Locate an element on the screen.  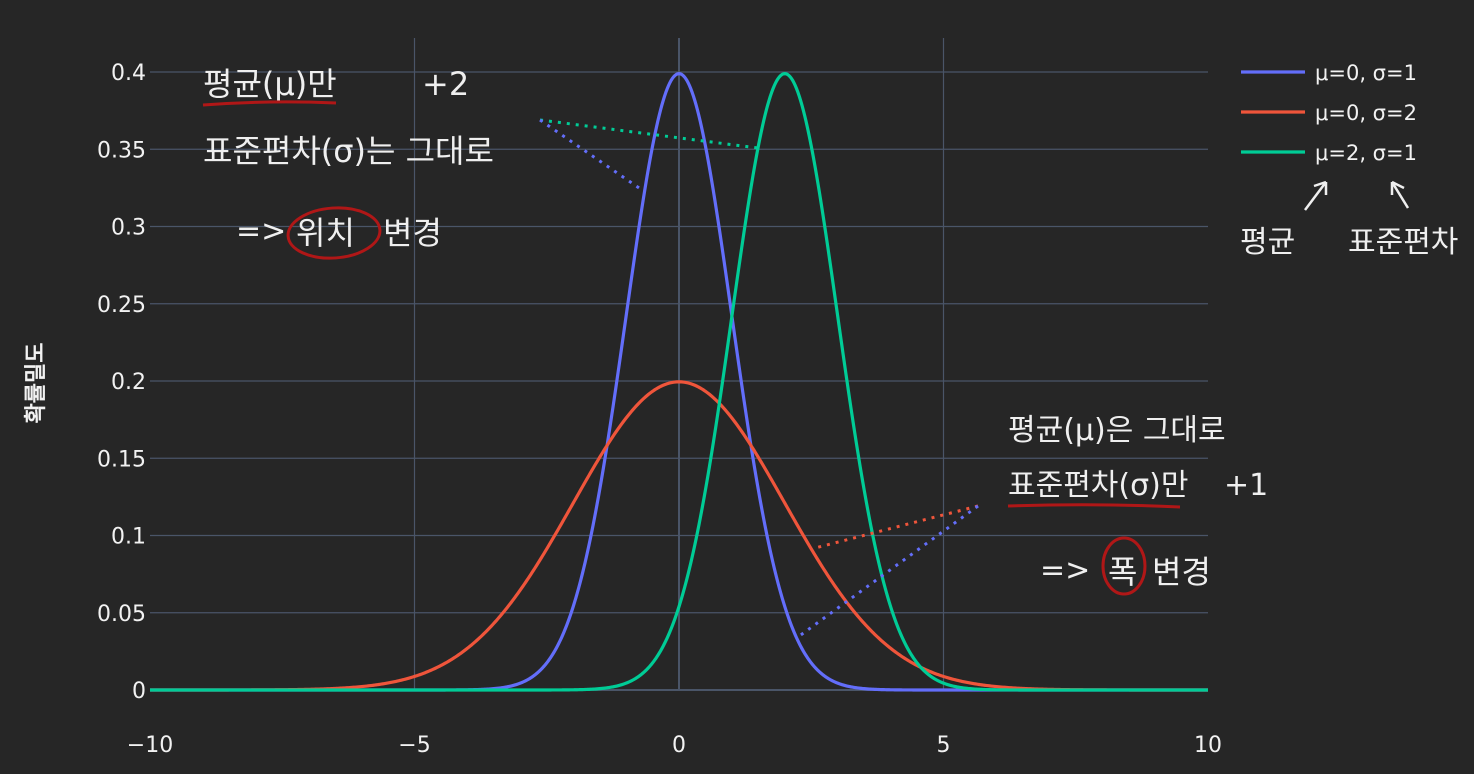
annotation-bottom-underline is located at coordinates (1094, 506).